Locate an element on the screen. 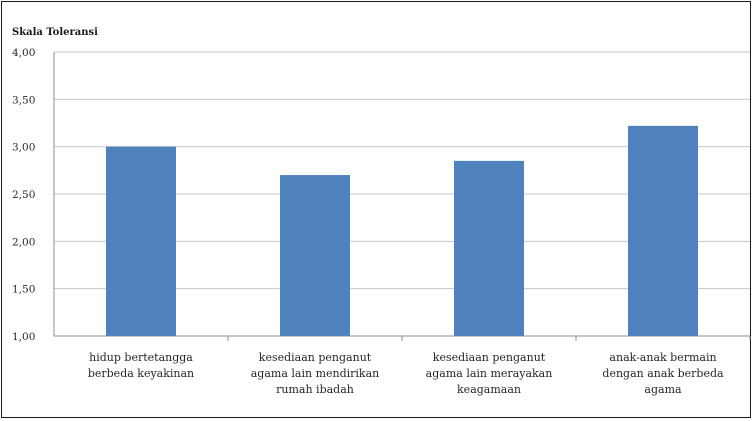  y-tick-label: 1,50 is located at coordinates (23, 290).